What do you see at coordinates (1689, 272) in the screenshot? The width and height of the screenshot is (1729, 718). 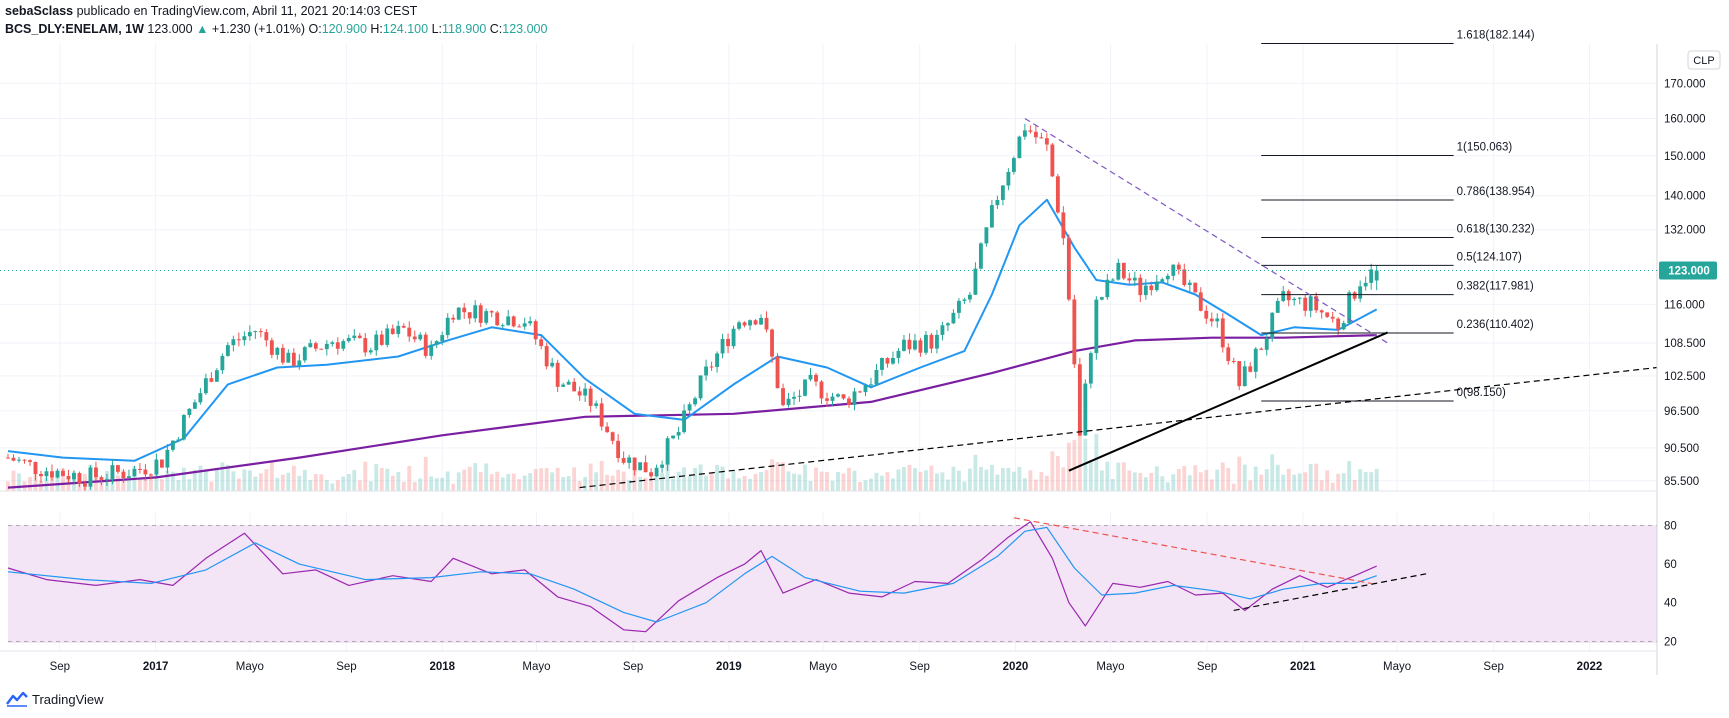 I see `current-price-label: 123.000` at bounding box center [1689, 272].